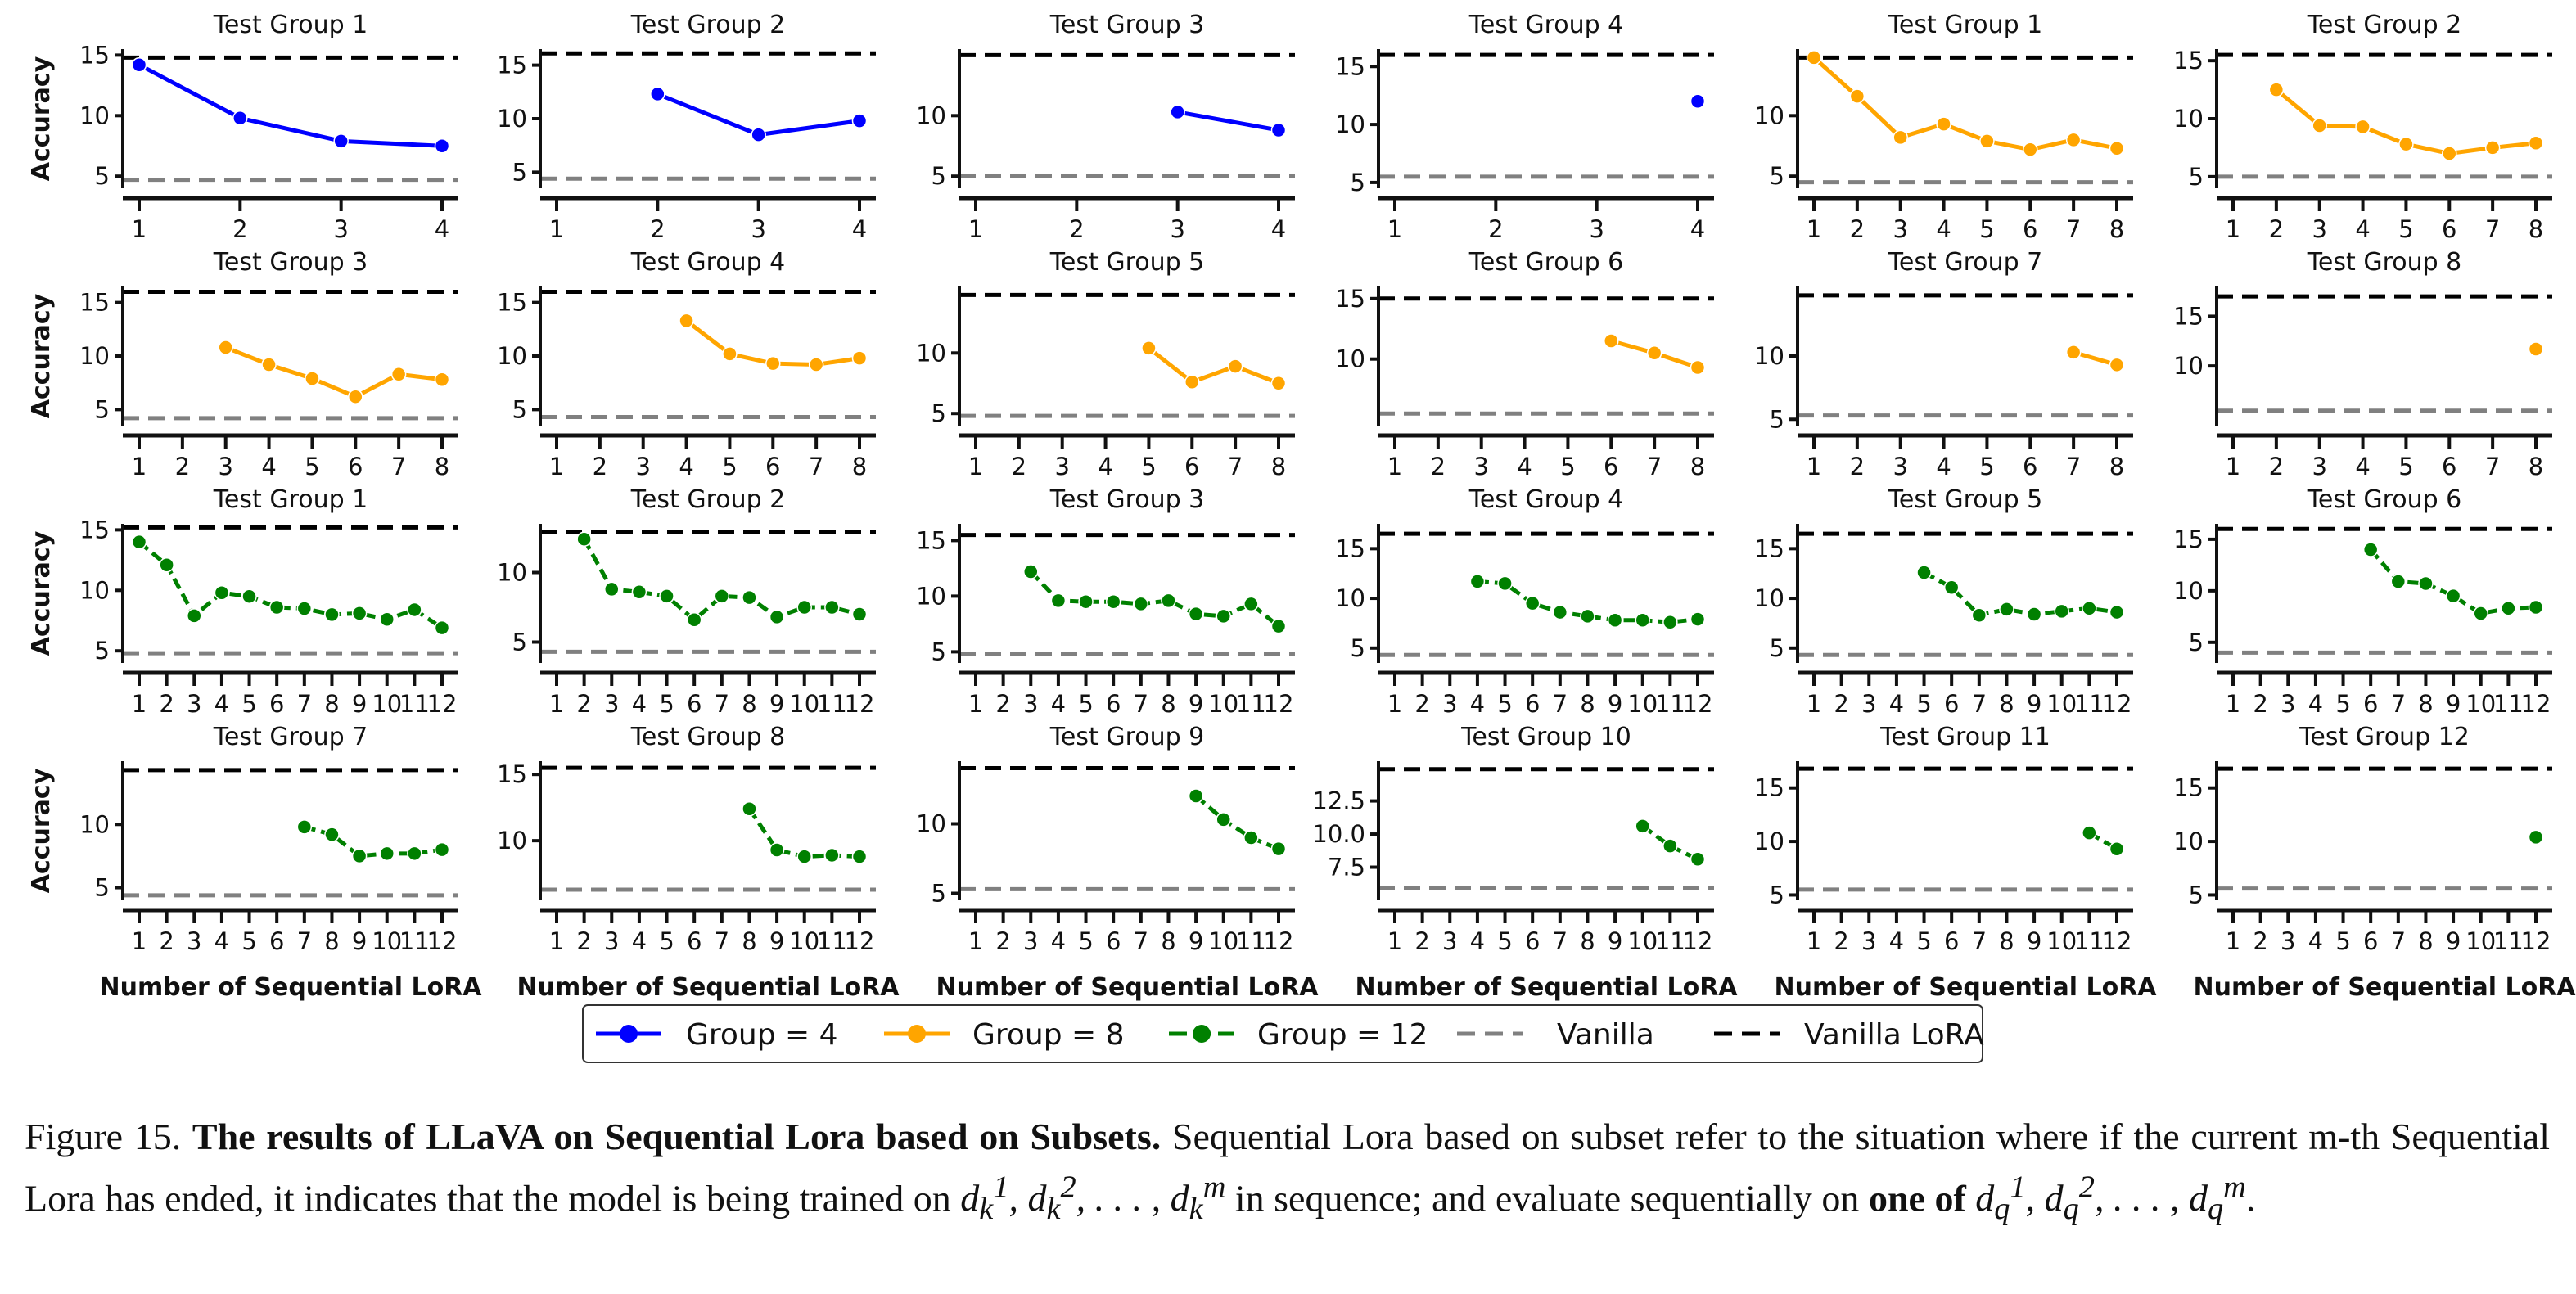  Describe the element at coordinates (1546, 262) in the screenshot. I see `subplot-title: Test Group 6` at that location.